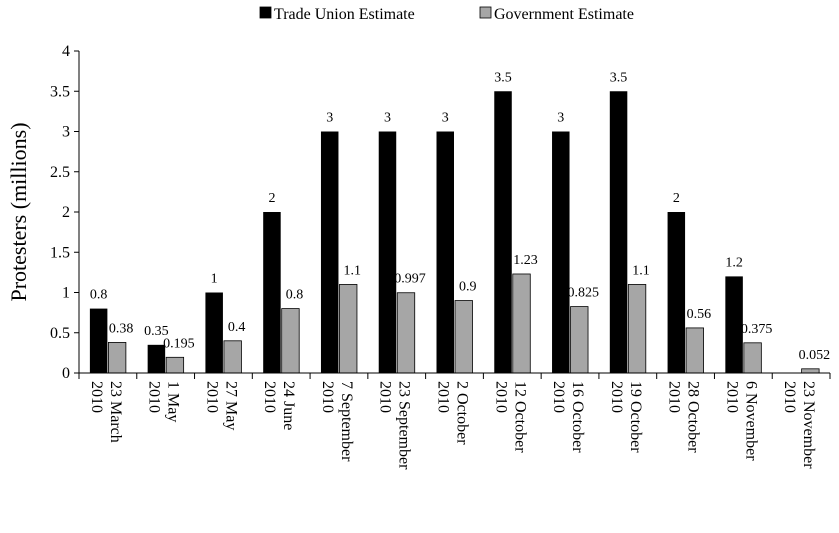 The image size is (839, 533). Describe the element at coordinates (60, 91) in the screenshot. I see `y-tick-label: 3.5` at that location.